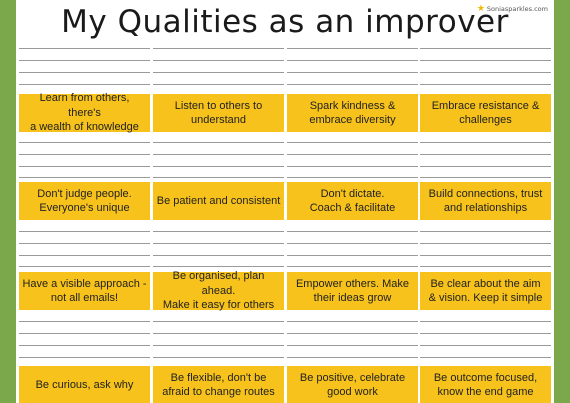  I want to click on quality-card: Embrace resistance & challenges, so click(485, 113).